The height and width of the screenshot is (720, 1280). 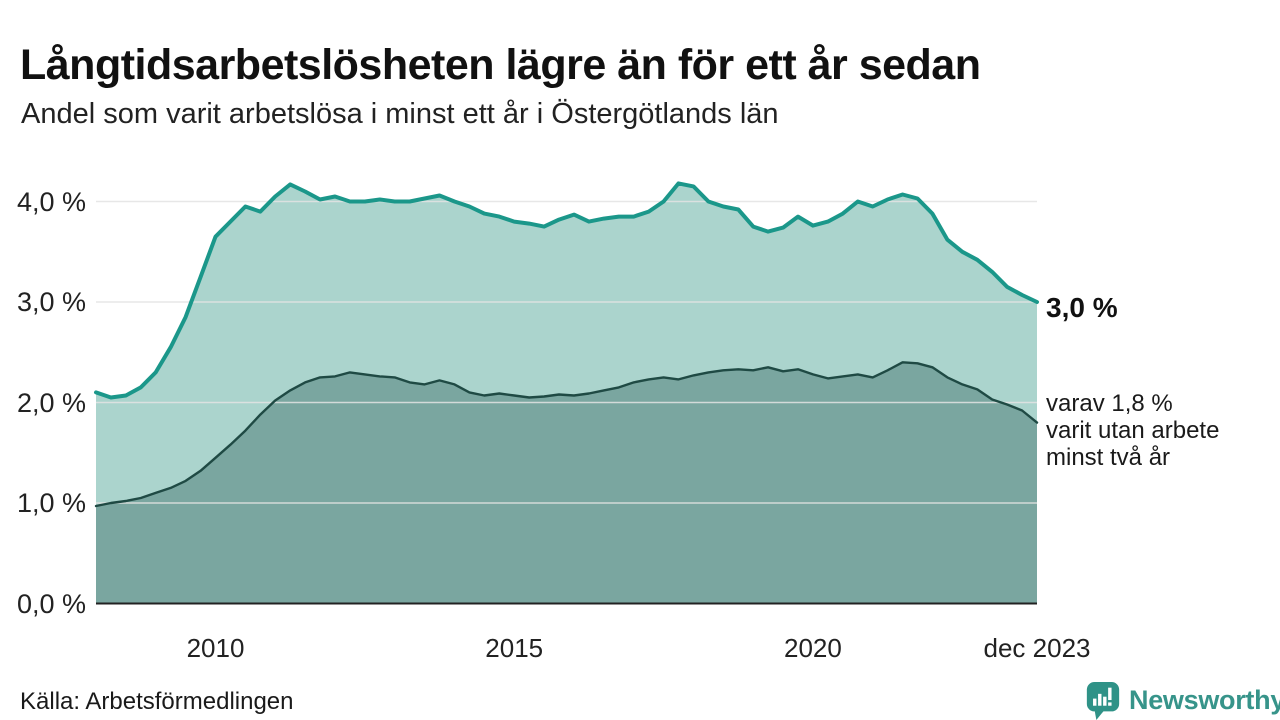 I want to click on x-axis-tick-label: 2020, so click(x=813, y=648).